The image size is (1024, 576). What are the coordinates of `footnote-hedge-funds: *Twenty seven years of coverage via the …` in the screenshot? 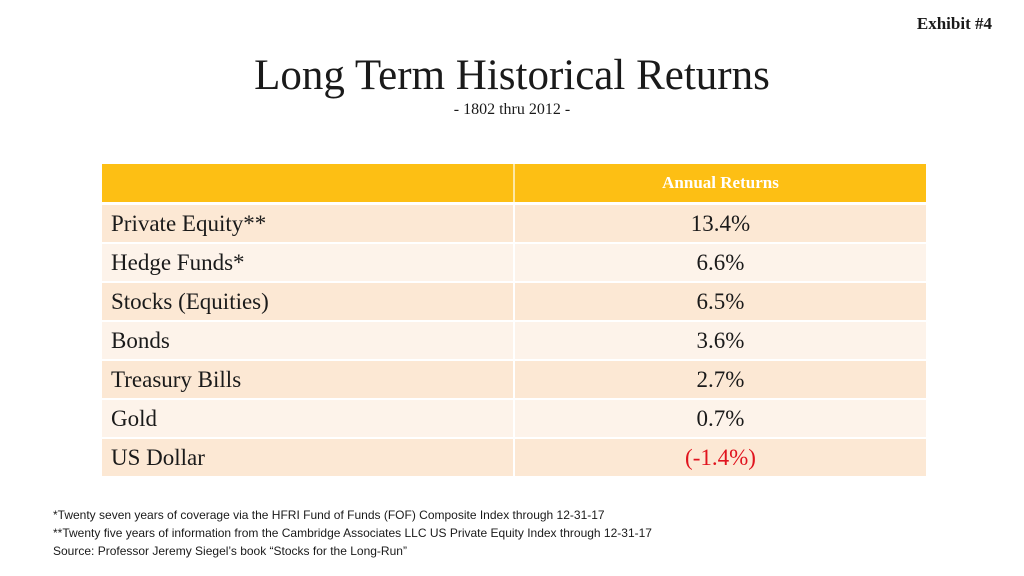 It's located at (329, 515).